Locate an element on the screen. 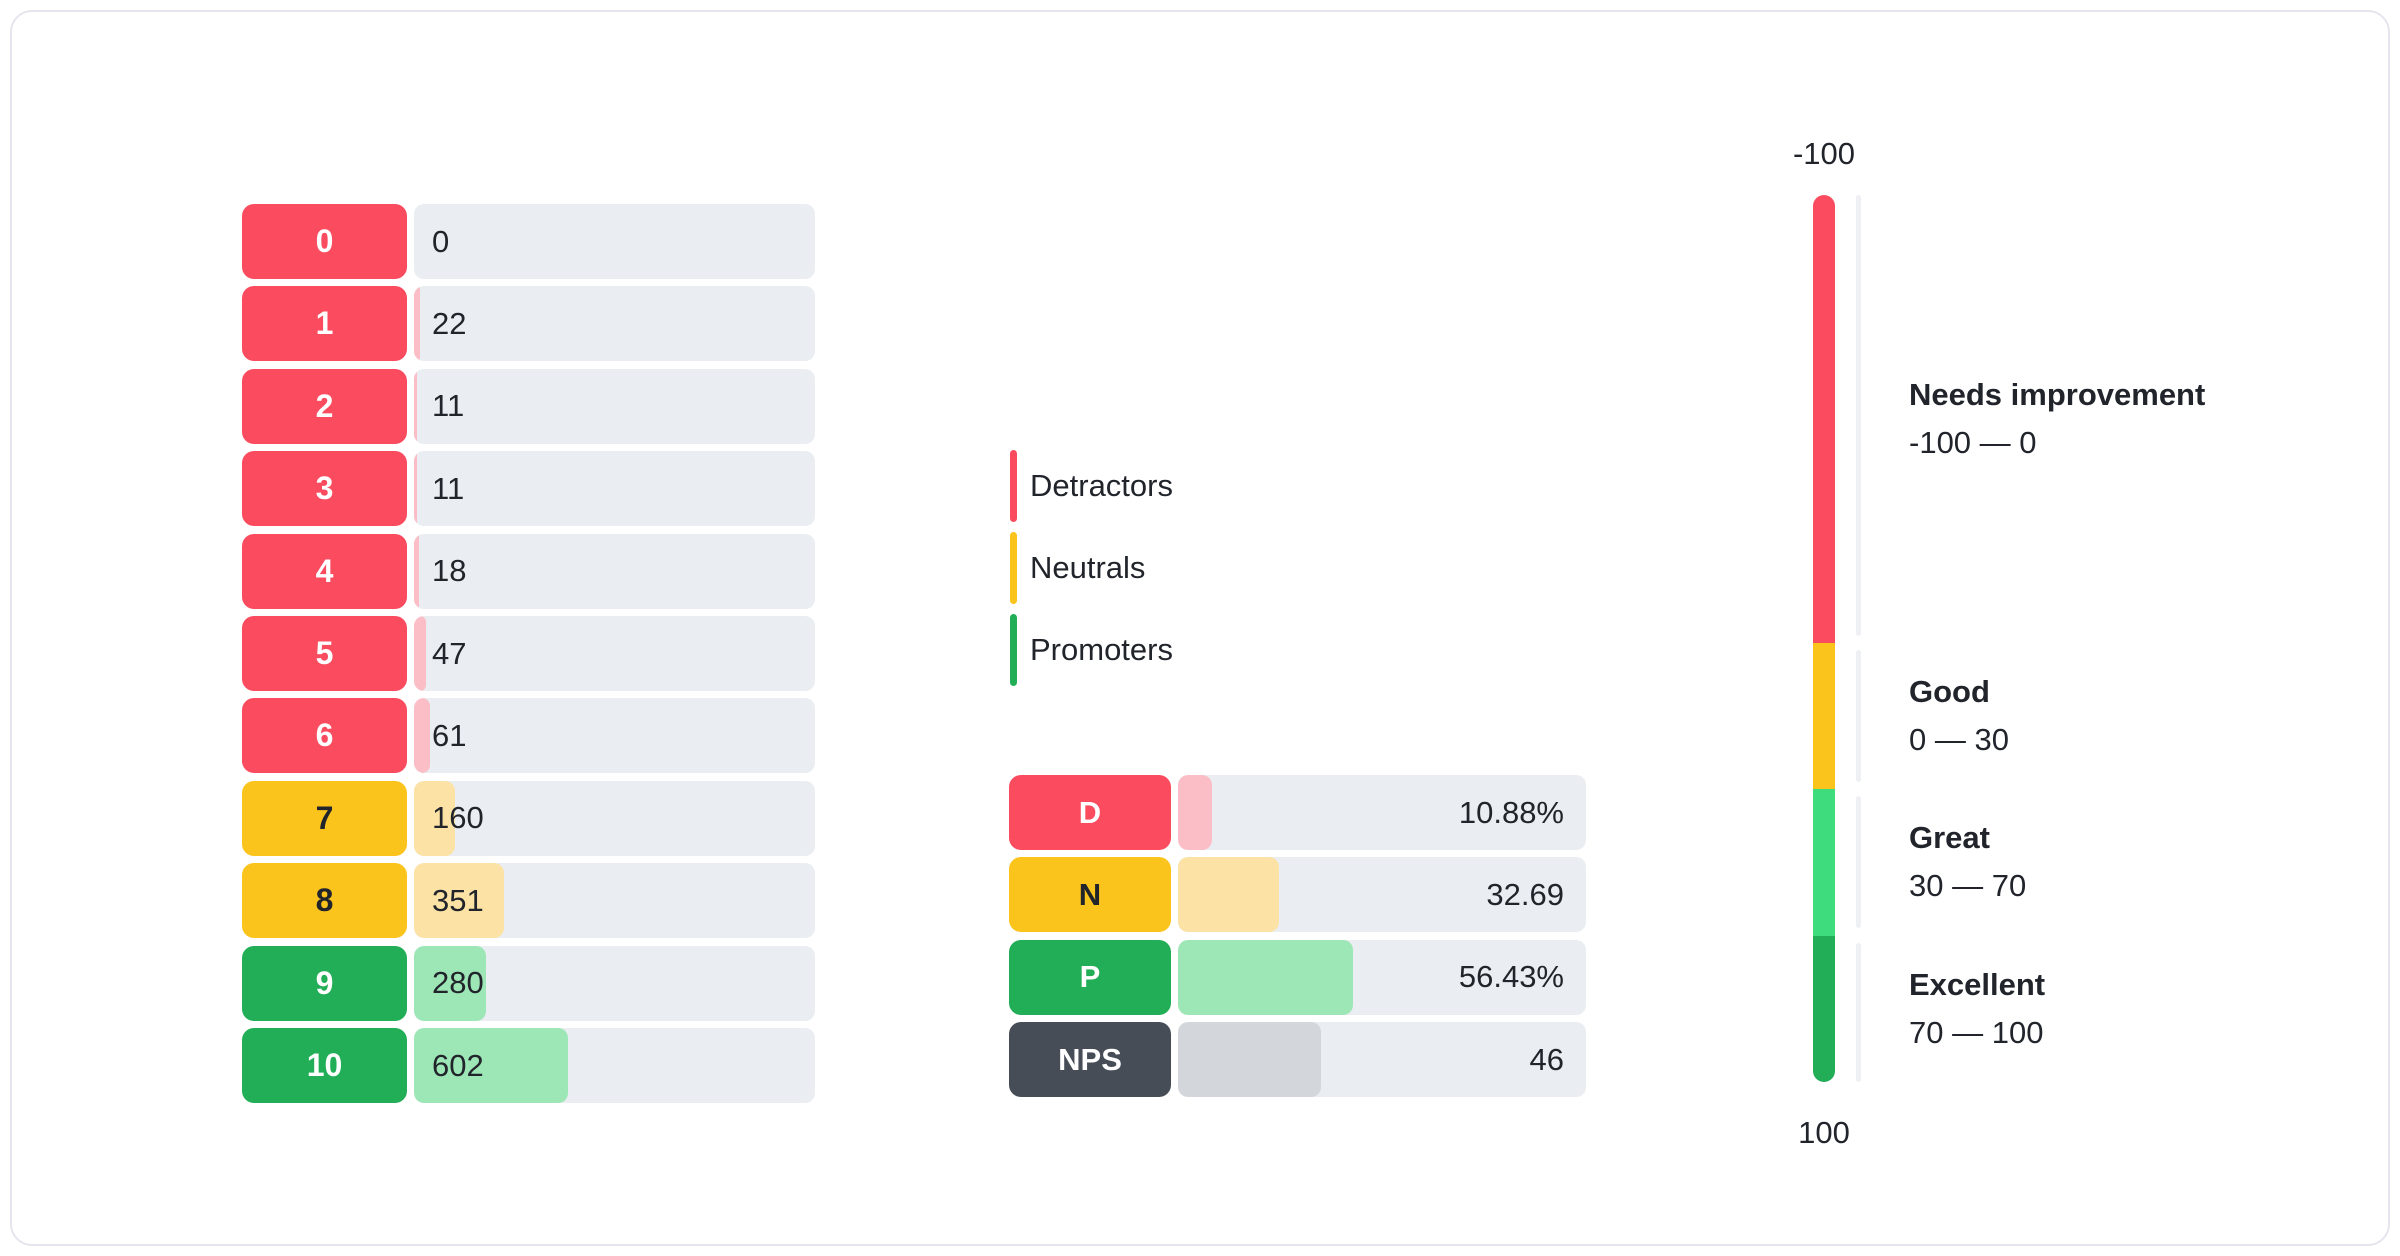 Image resolution: width=2400 pixels, height=1256 pixels. score-label: 9 is located at coordinates (324, 983).